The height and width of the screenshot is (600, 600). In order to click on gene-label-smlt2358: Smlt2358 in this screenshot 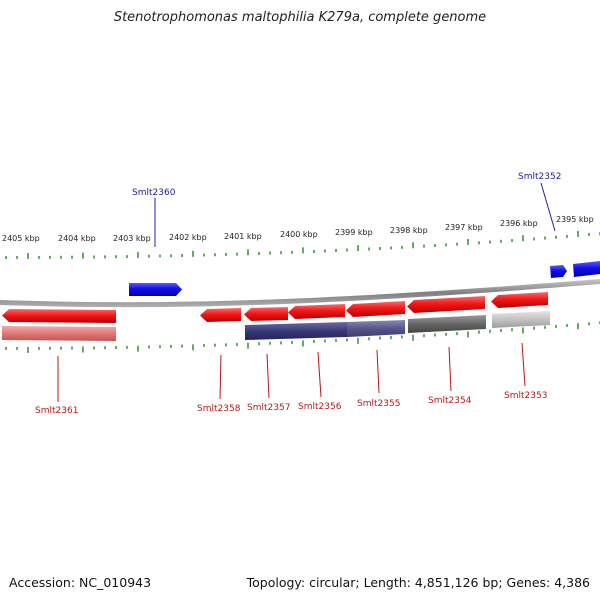, I will do `click(219, 409)`.